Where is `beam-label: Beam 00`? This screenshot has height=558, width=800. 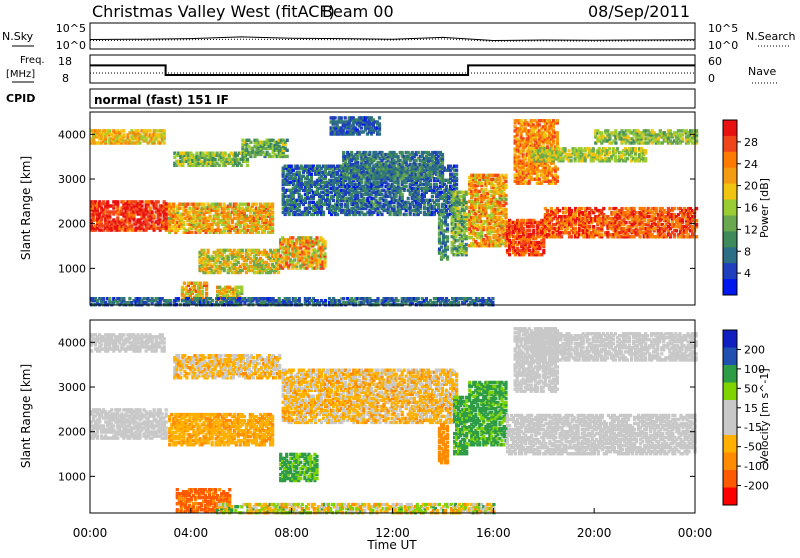 beam-label: Beam 00 is located at coordinates (358, 11).